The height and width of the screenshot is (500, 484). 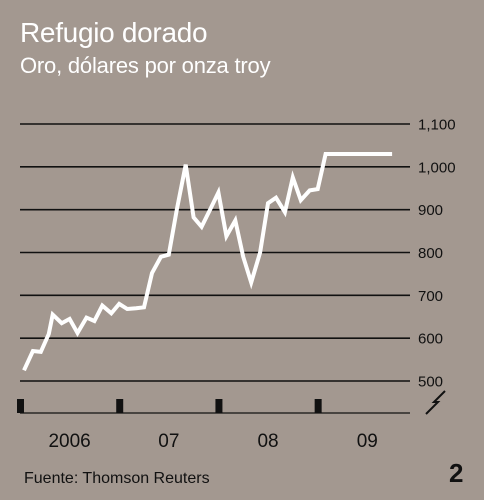 What do you see at coordinates (117, 478) in the screenshot?
I see `source-note: Fuente: Thomson Reuters` at bounding box center [117, 478].